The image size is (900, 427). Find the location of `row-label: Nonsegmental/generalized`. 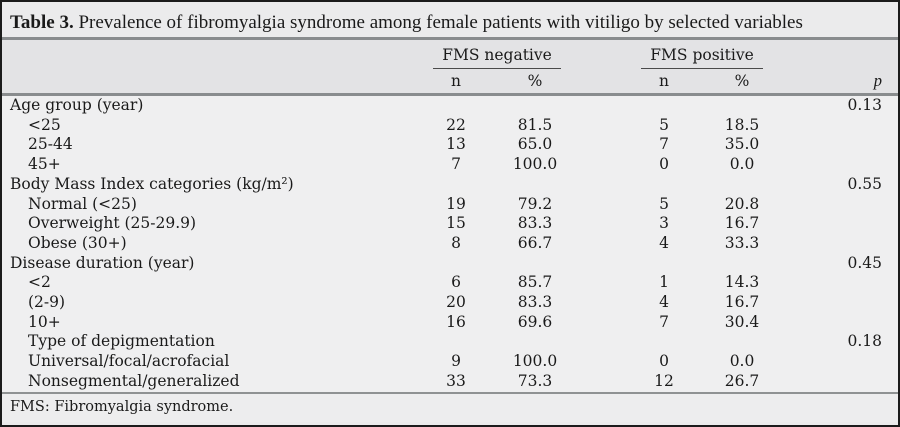

row-label: Nonsegmental/generalized is located at coordinates (210, 381).